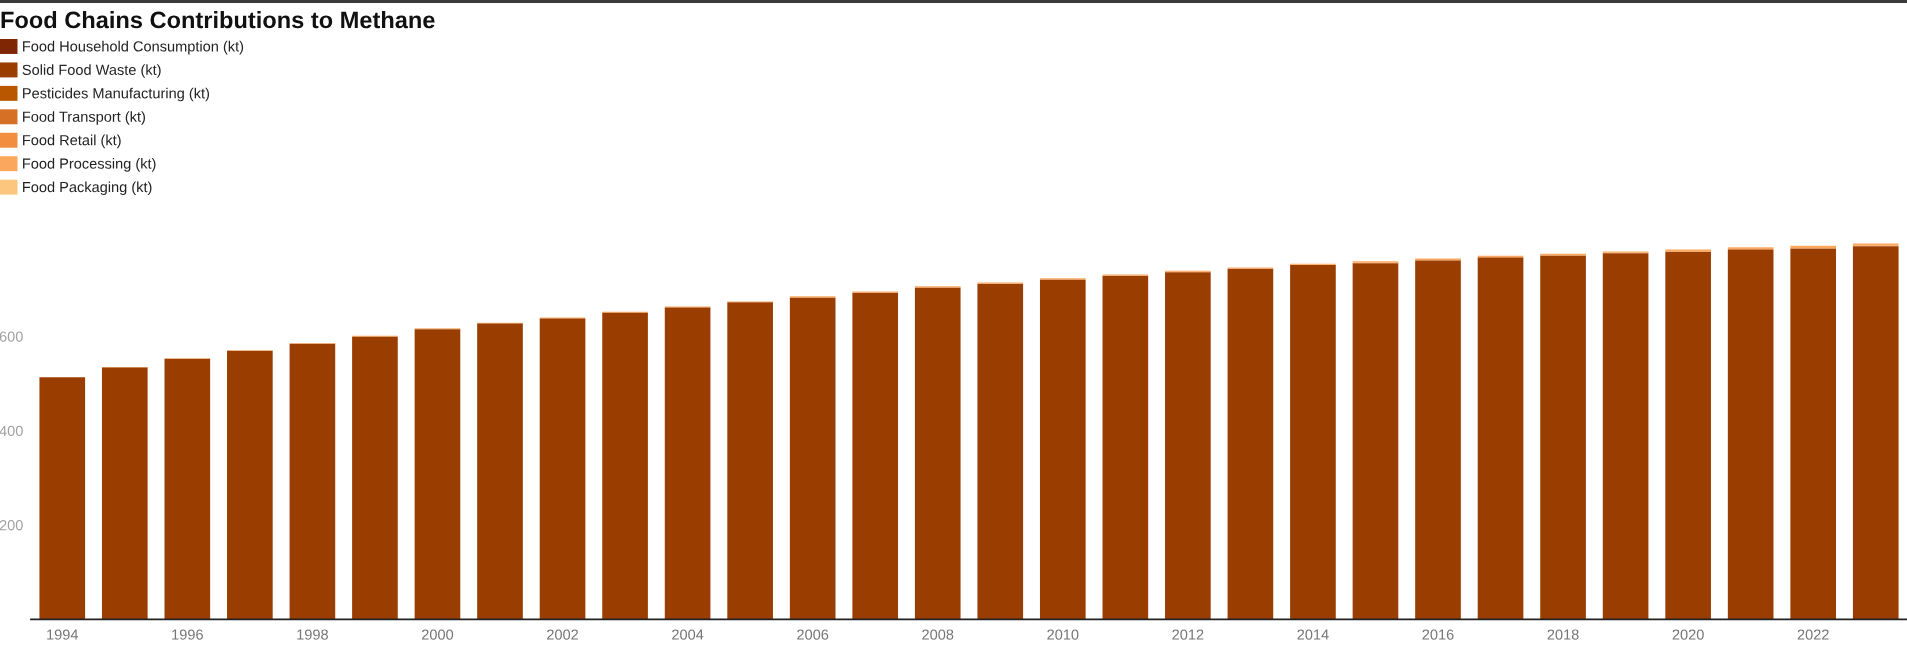 This screenshot has width=1907, height=660. What do you see at coordinates (1313, 634) in the screenshot?
I see `x-tick-label: 2014` at bounding box center [1313, 634].